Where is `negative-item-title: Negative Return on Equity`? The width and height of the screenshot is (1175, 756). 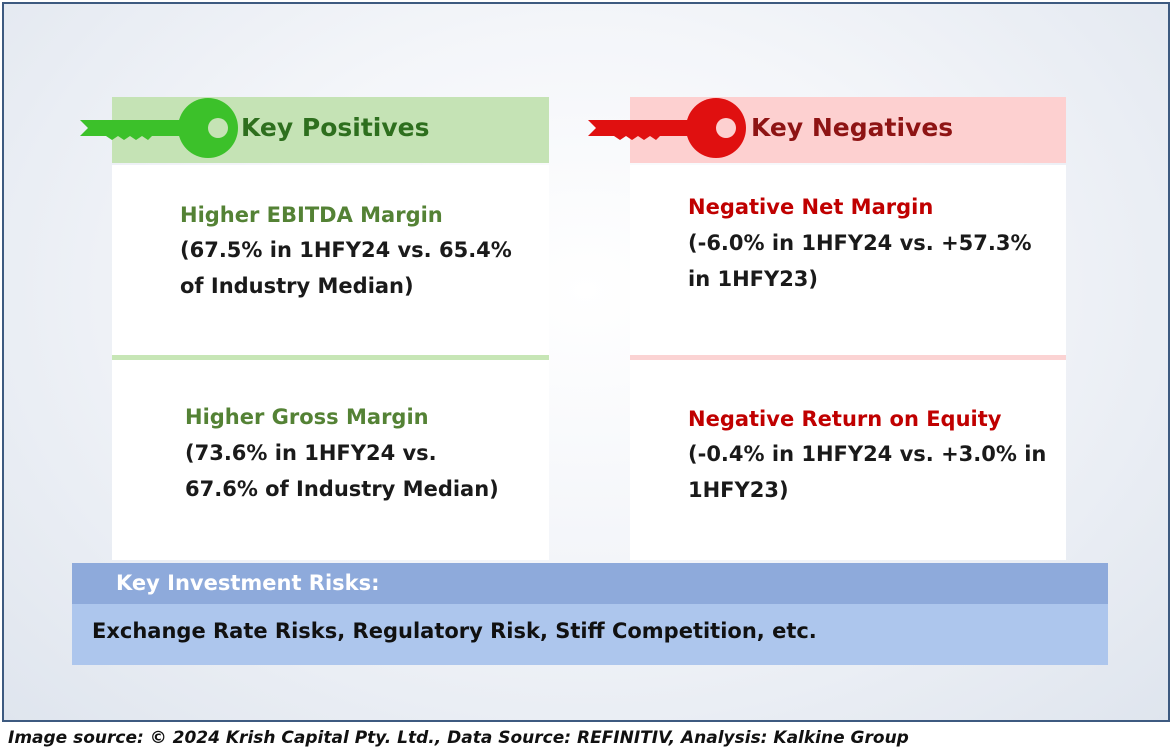 negative-item-title: Negative Return on Equity is located at coordinates (845, 419).